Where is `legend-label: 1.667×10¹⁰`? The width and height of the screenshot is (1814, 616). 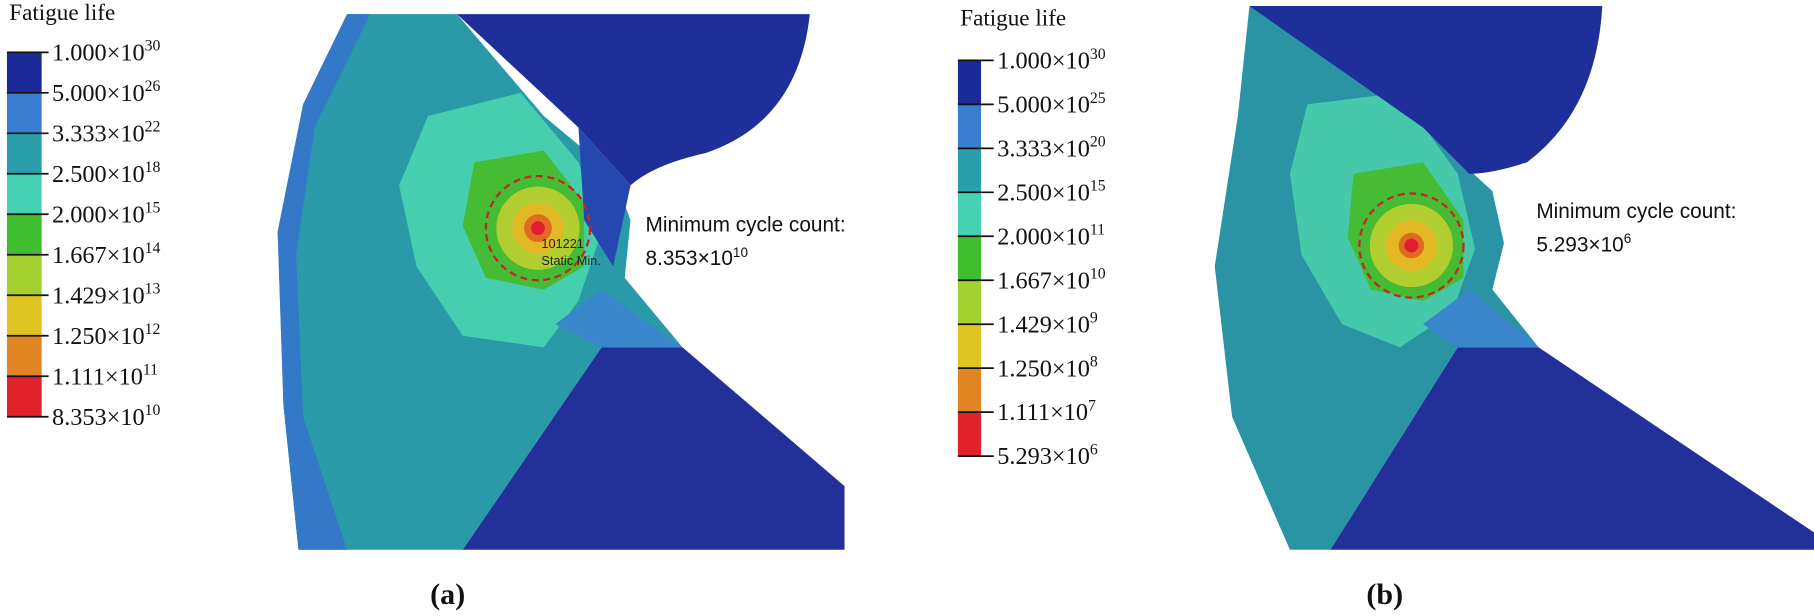
legend-label: 1.667×10¹⁰ is located at coordinates (1051, 280).